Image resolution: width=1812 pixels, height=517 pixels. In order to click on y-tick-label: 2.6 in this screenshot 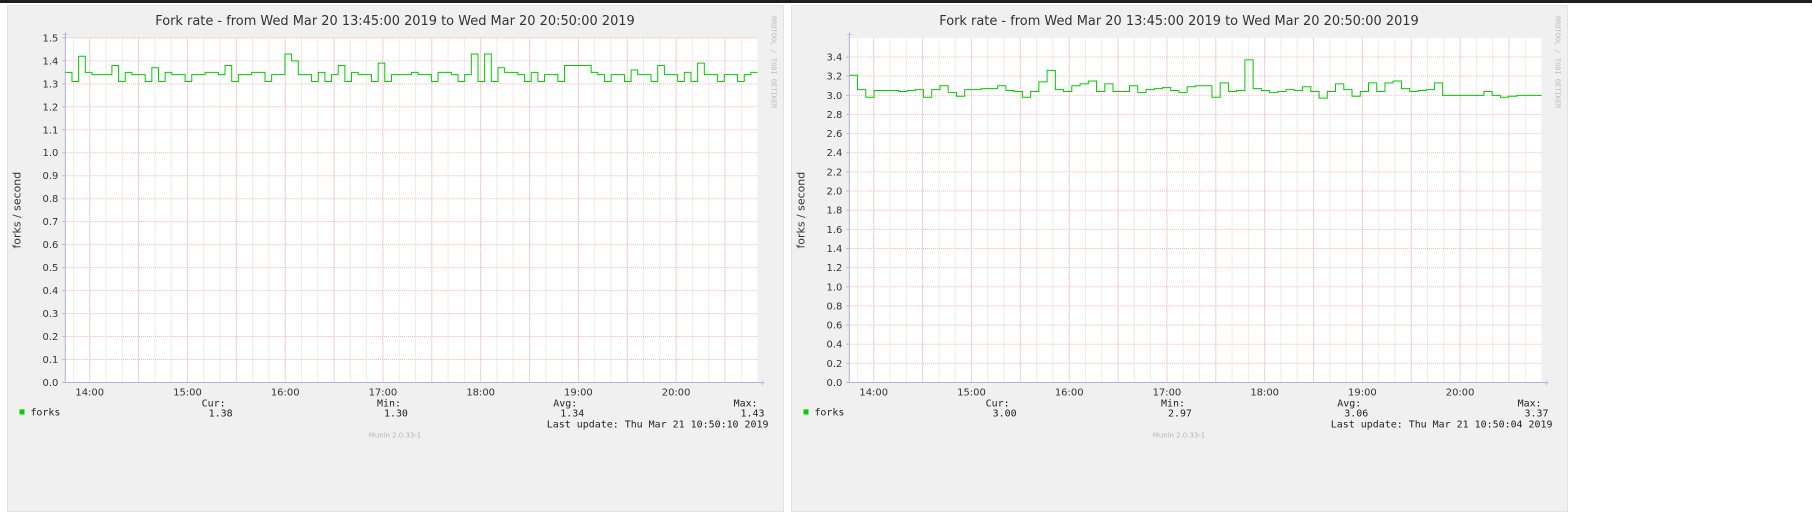, I will do `click(834, 134)`.